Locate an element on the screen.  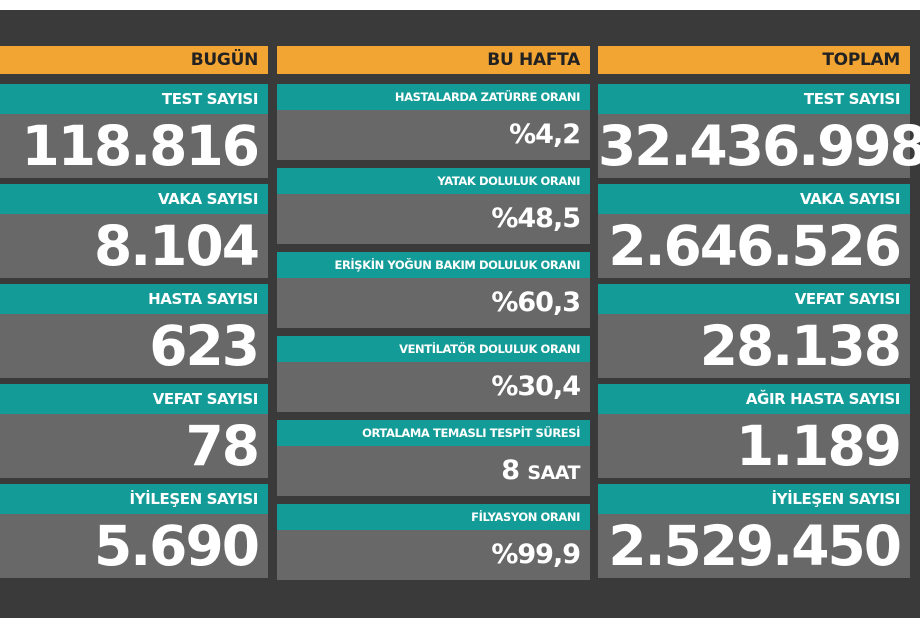
week-filiation-card: FİLYASYON ORANI %99,9 is located at coordinates (433, 542).